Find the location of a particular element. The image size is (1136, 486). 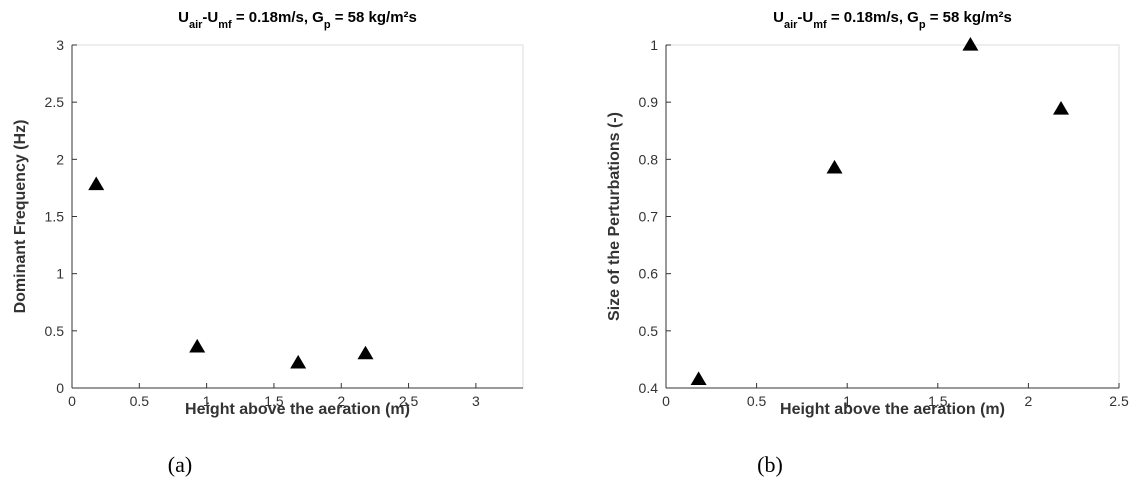

y-tick-label: 0.8 is located at coordinates (649, 159).